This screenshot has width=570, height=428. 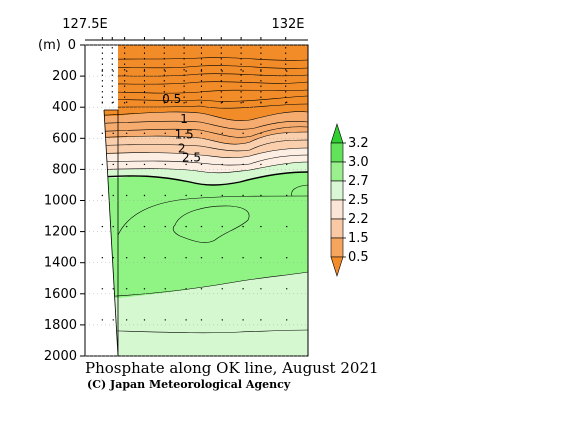 What do you see at coordinates (60, 325) in the screenshot?
I see `y-tick-label: 1800` at bounding box center [60, 325].